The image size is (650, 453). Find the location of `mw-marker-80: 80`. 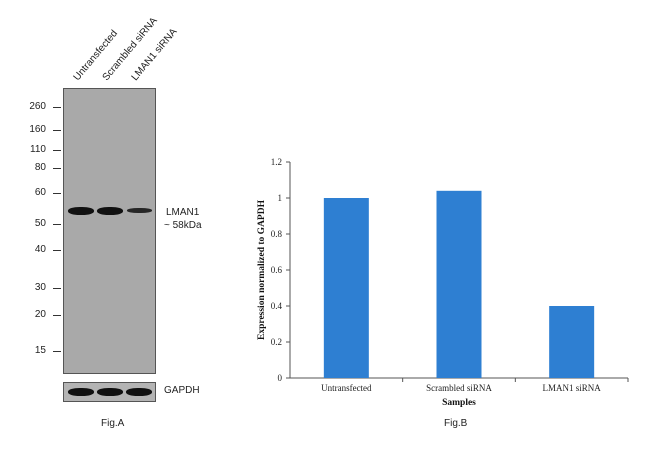

mw-marker-80: 80 is located at coordinates (40, 167).